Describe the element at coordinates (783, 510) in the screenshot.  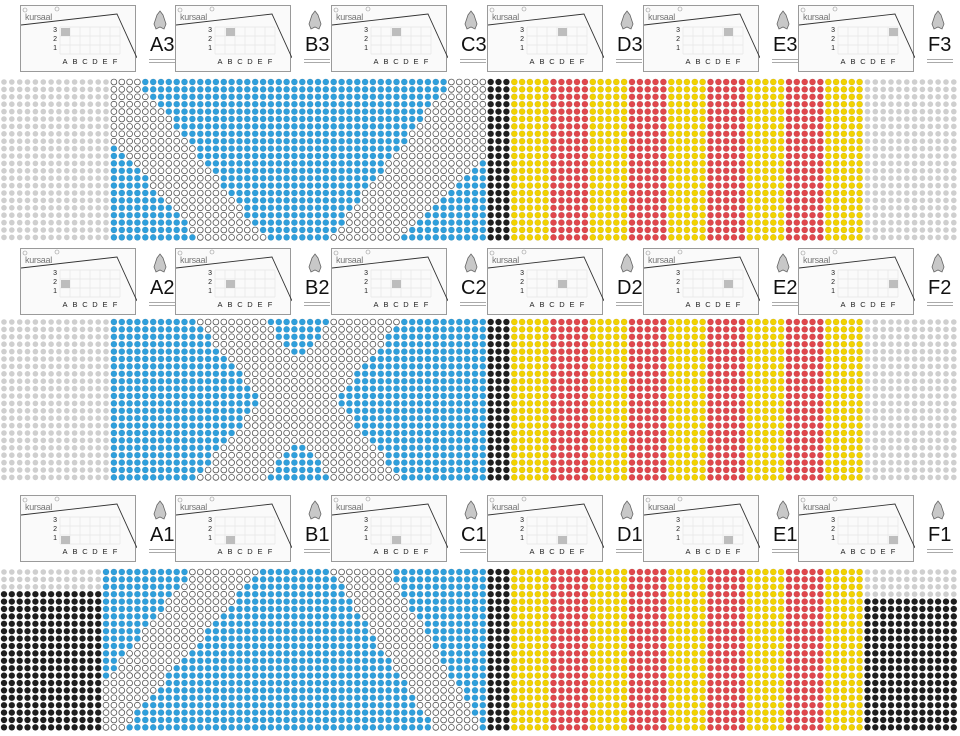
I see `stage-icon` at that location.